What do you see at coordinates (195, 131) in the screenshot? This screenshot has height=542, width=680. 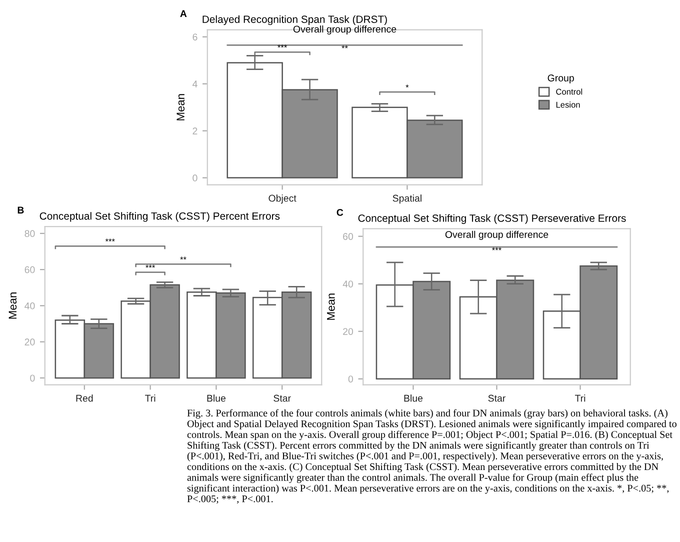 I see `y-tick-label: 2` at bounding box center [195, 131].